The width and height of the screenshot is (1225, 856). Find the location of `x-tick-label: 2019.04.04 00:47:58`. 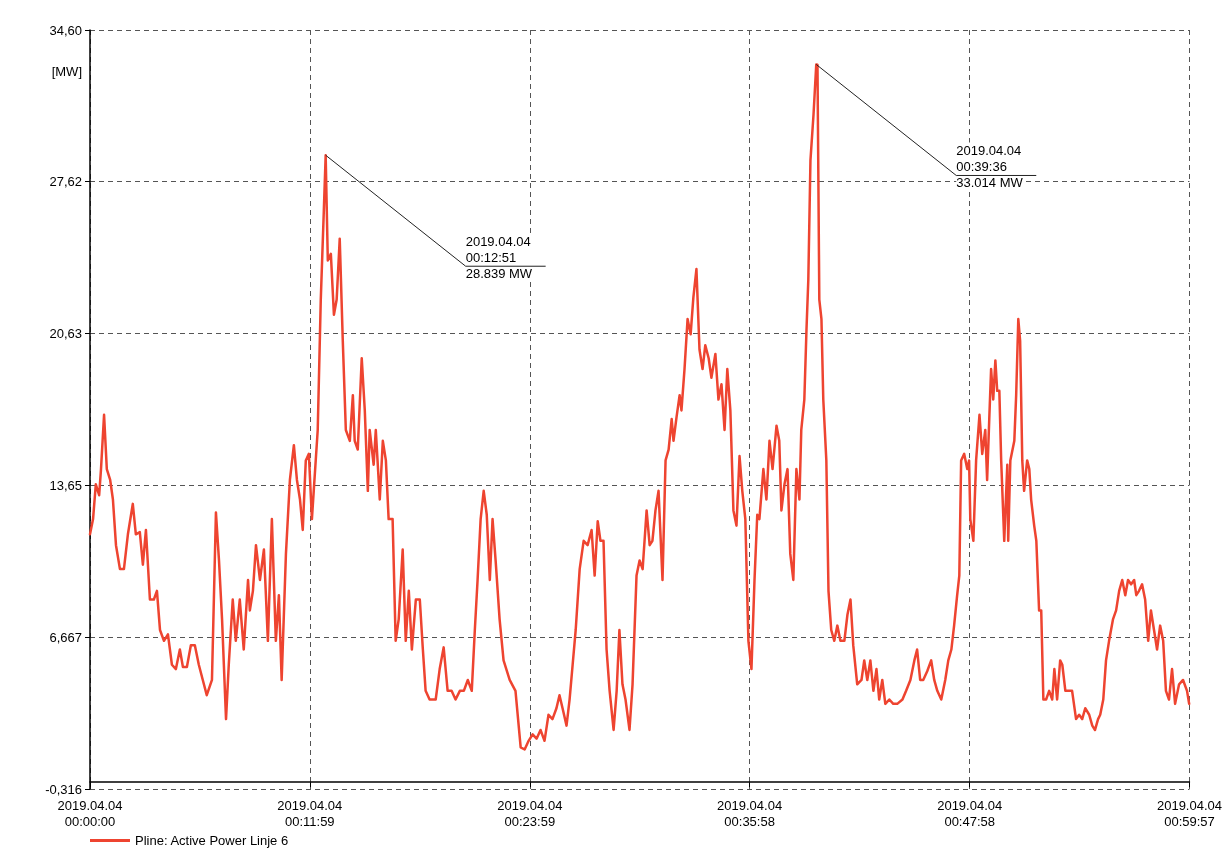

x-tick-label: 2019.04.04 00:47:58 is located at coordinates (970, 813).